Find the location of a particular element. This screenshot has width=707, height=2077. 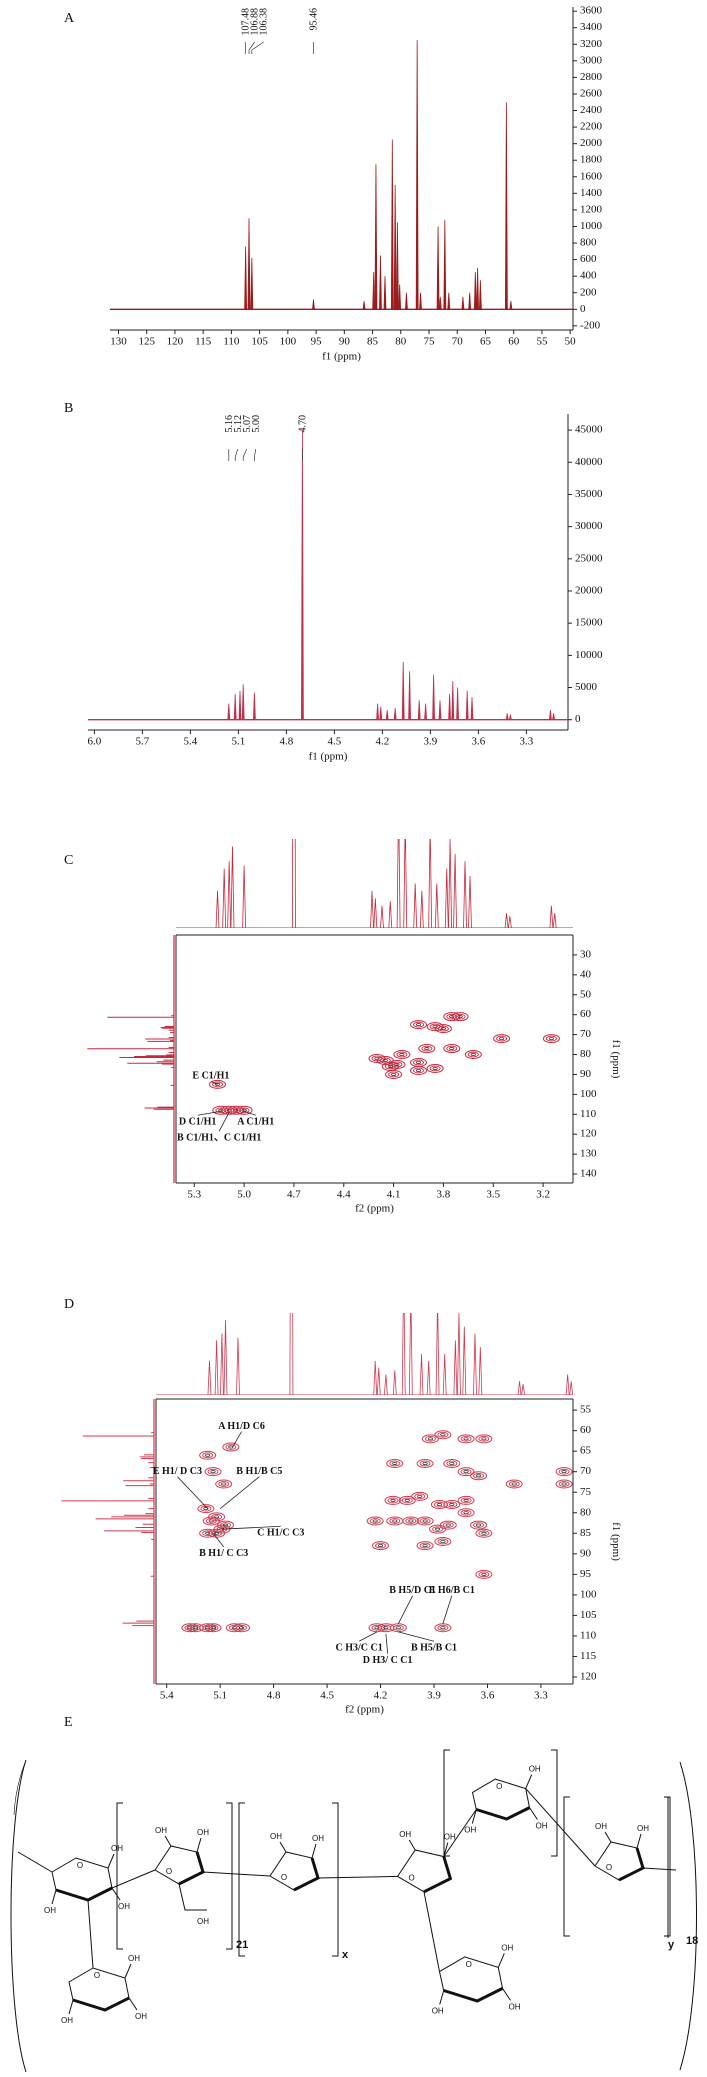

atom-label: O is located at coordinates (80, 1865).